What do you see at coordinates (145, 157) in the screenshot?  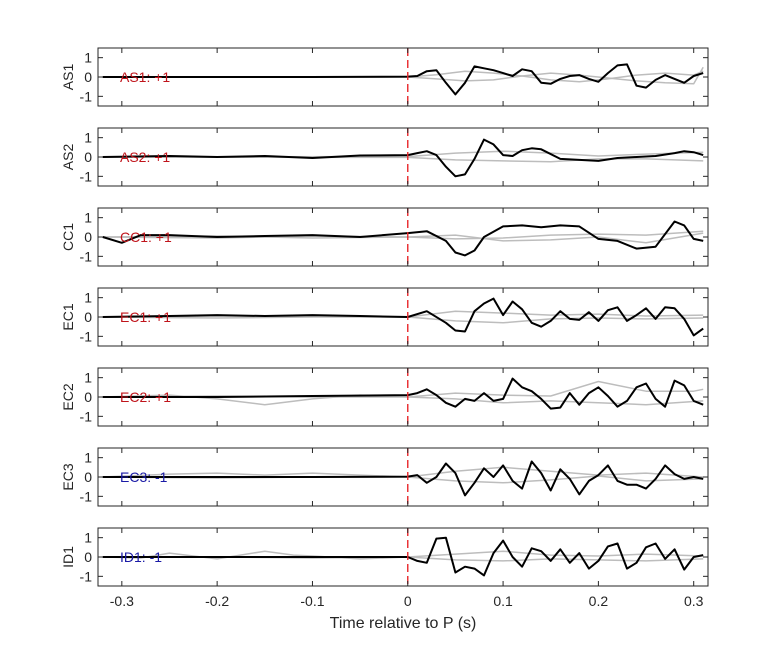 I see `polarity-tag: AS2: +1` at bounding box center [145, 157].